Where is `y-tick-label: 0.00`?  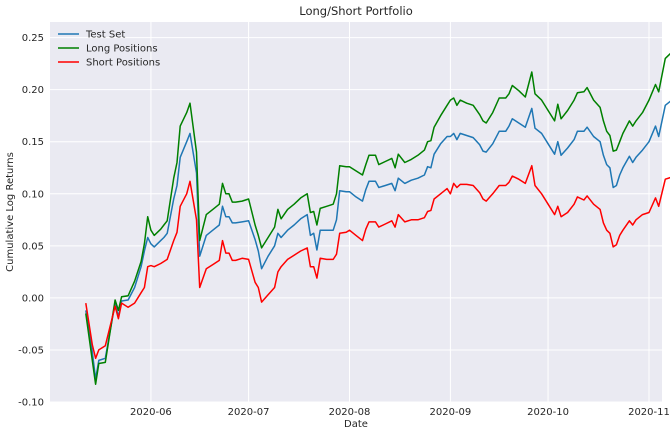
y-tick-label: 0.00 is located at coordinates (33, 298).